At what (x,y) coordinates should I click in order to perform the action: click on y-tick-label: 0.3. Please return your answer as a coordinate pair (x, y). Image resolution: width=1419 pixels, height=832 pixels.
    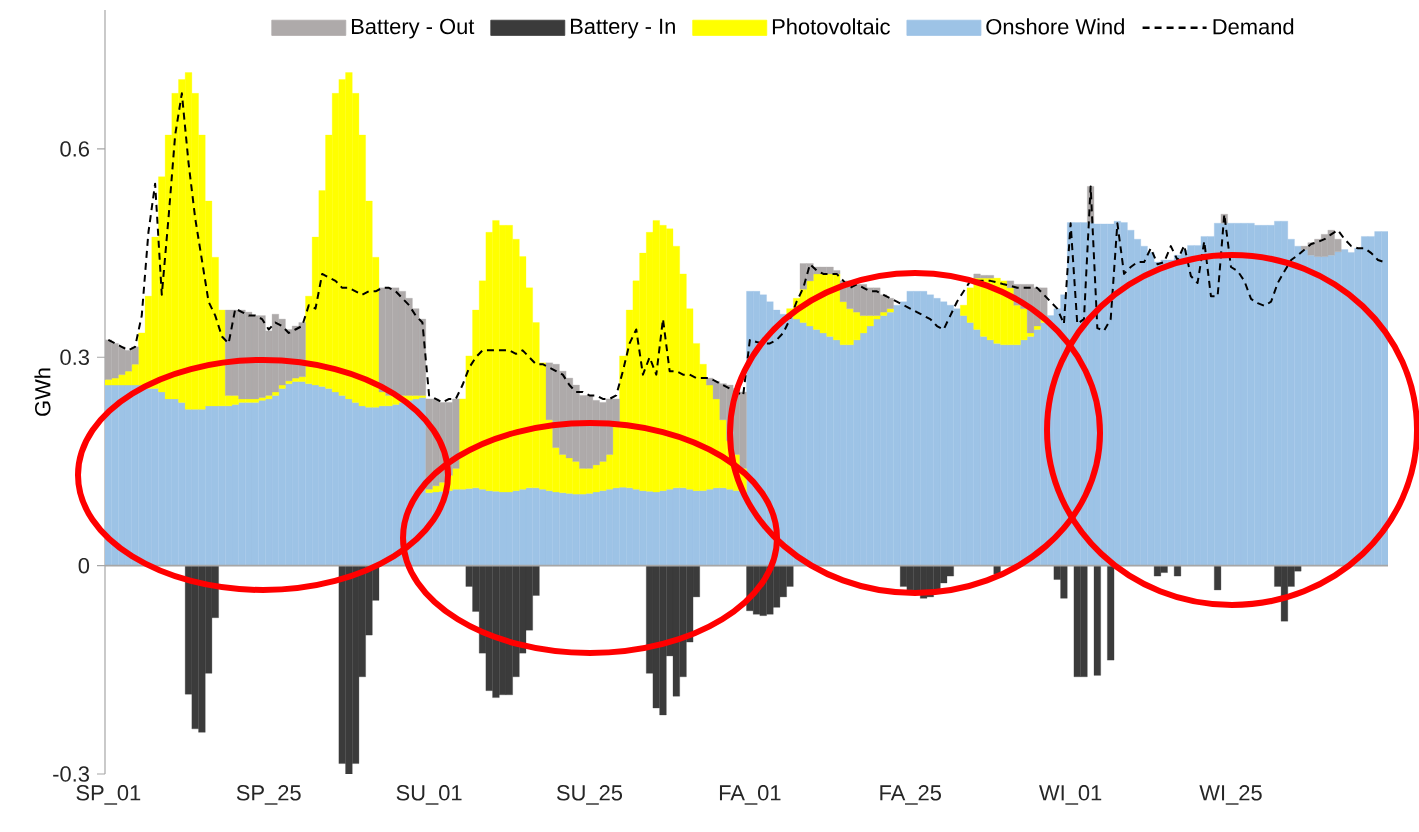
    Looking at the image, I should click on (74, 357).